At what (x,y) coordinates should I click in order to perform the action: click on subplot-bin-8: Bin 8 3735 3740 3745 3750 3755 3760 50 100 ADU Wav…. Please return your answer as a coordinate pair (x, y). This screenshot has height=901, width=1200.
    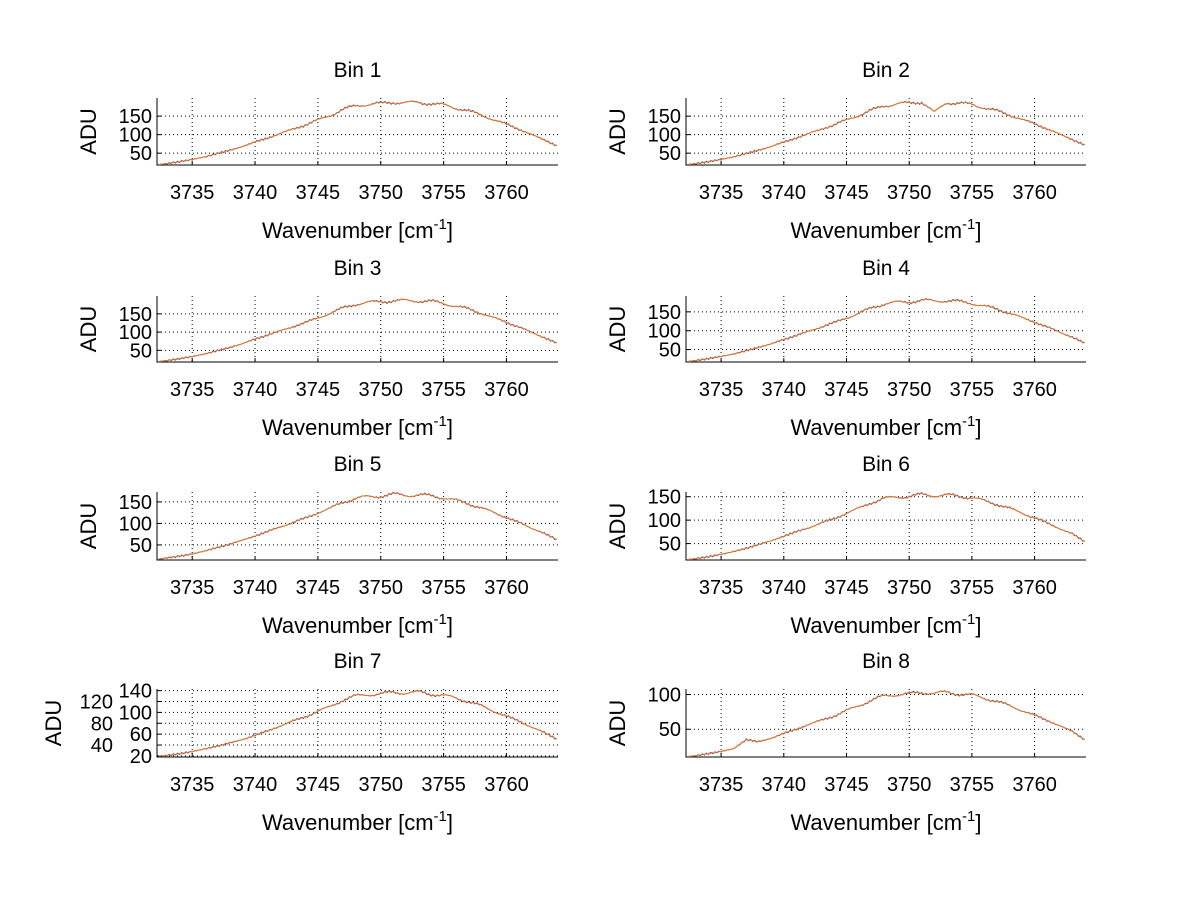
    Looking at the image, I should click on (845, 742).